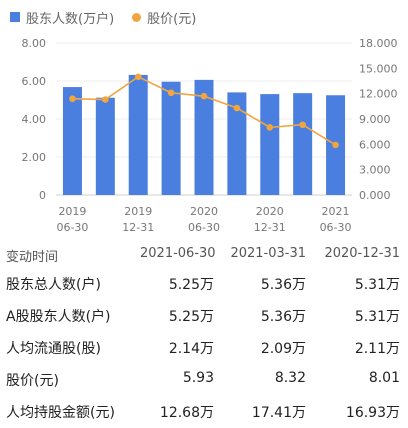 This screenshot has width=408, height=428. What do you see at coordinates (336, 211) in the screenshot?
I see `x-tick-label: 2021` at bounding box center [336, 211].